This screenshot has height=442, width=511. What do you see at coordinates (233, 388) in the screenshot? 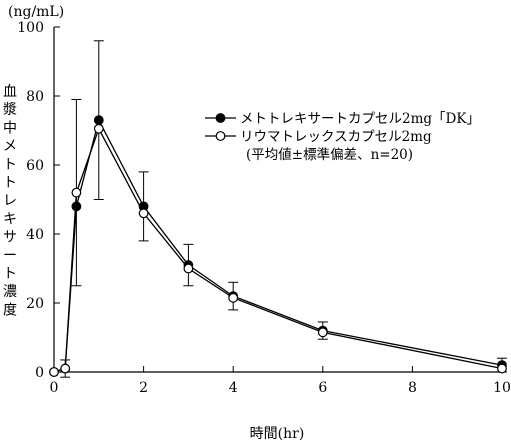
I see `x-tick-label: 4` at bounding box center [233, 388].